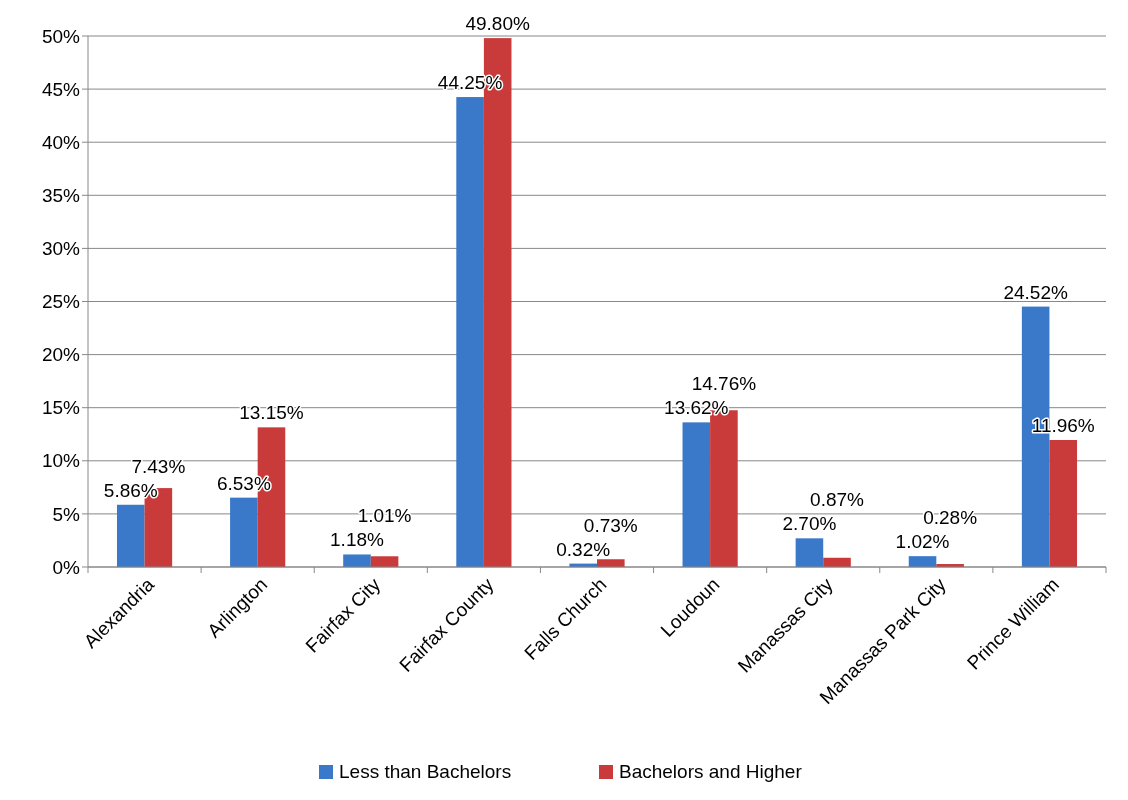 This screenshot has width=1128, height=800. Describe the element at coordinates (950, 518) in the screenshot. I see `data-label: 0.28%` at that location.